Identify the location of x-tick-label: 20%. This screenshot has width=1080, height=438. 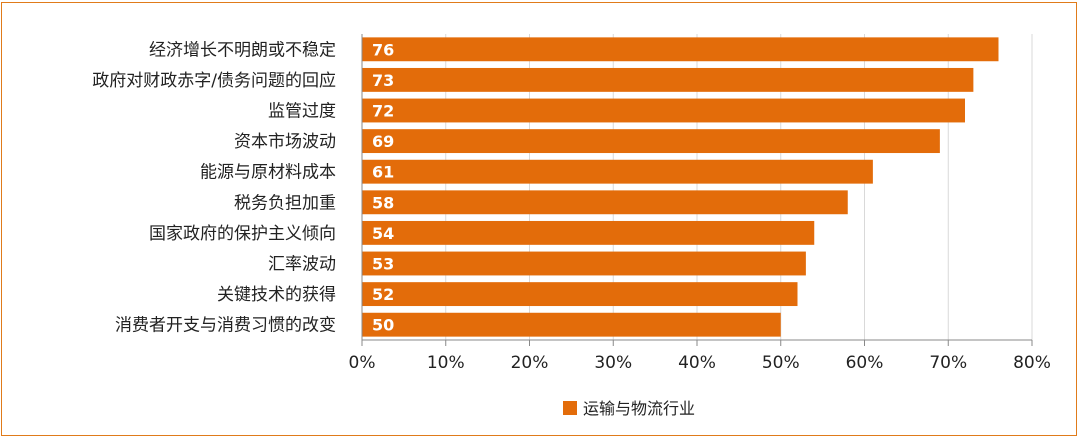
(530, 363).